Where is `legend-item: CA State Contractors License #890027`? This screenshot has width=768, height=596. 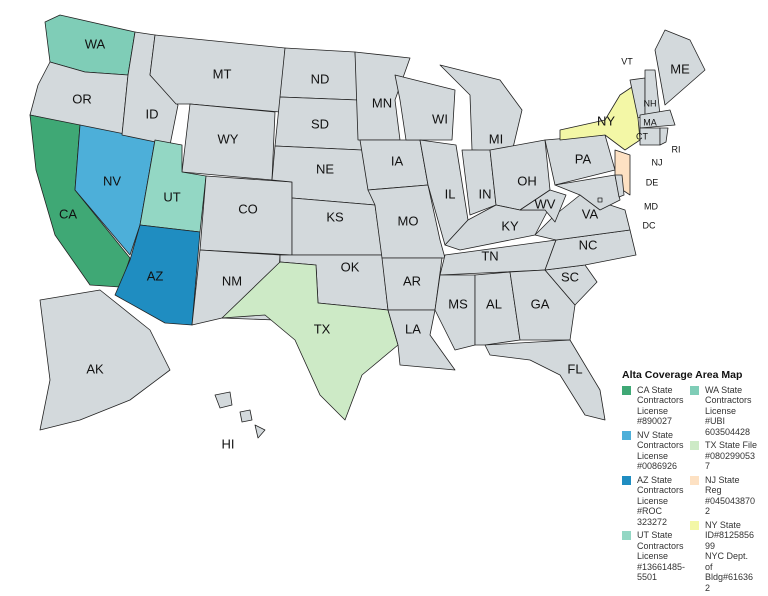
legend-item: CA State Contractors License #890027 is located at coordinates (656, 406).